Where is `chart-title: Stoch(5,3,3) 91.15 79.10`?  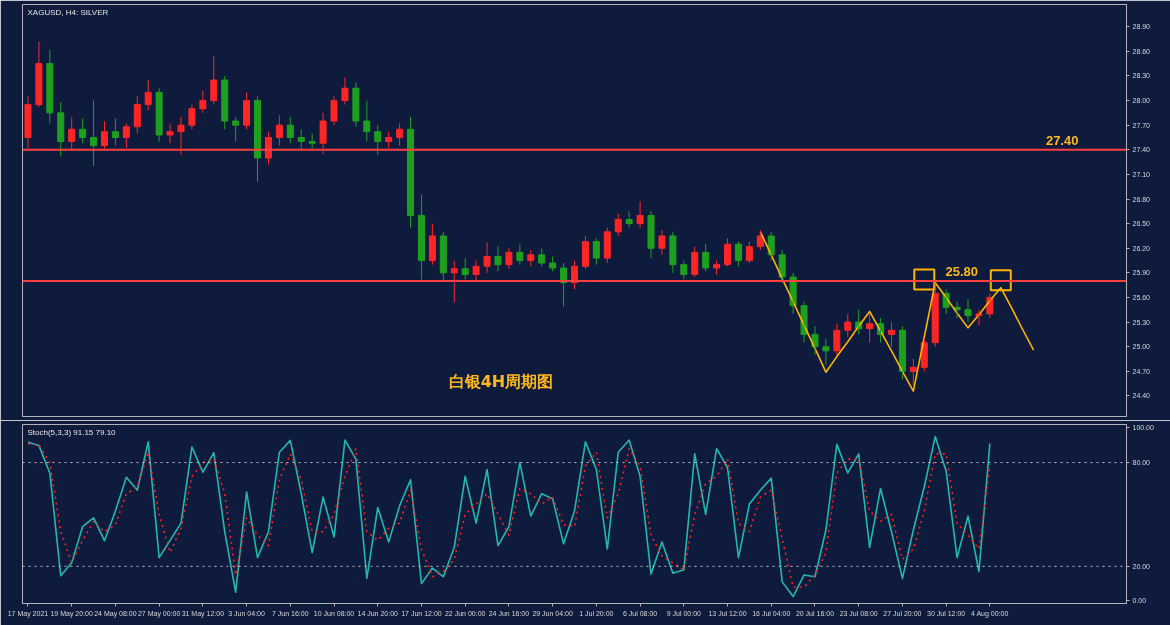
chart-title: Stoch(5,3,3) 91.15 79.10 is located at coordinates (72, 432).